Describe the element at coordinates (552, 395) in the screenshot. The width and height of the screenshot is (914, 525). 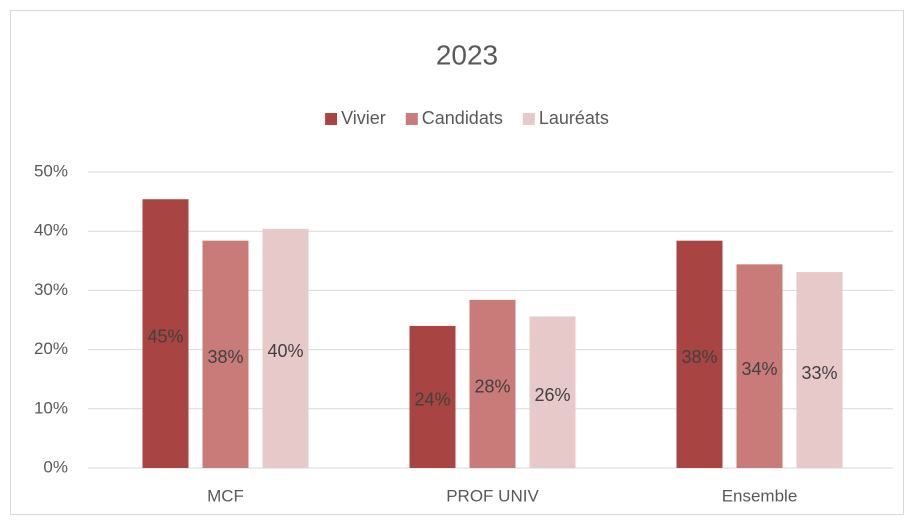
I see `data-label: 26%` at that location.